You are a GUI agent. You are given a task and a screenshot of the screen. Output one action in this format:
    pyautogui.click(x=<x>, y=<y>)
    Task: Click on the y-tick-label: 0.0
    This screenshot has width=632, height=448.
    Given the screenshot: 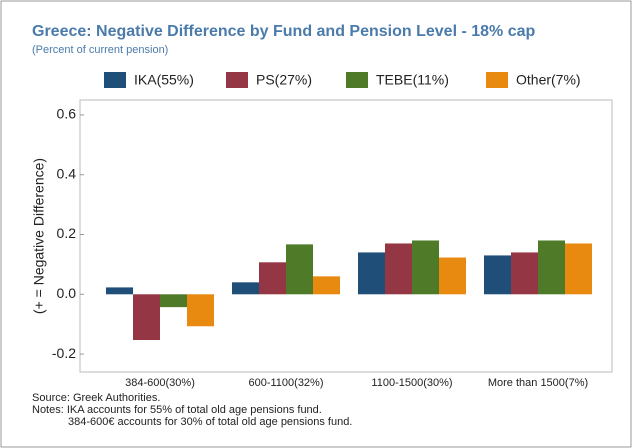 What is the action you would take?
    pyautogui.click(x=67, y=293)
    